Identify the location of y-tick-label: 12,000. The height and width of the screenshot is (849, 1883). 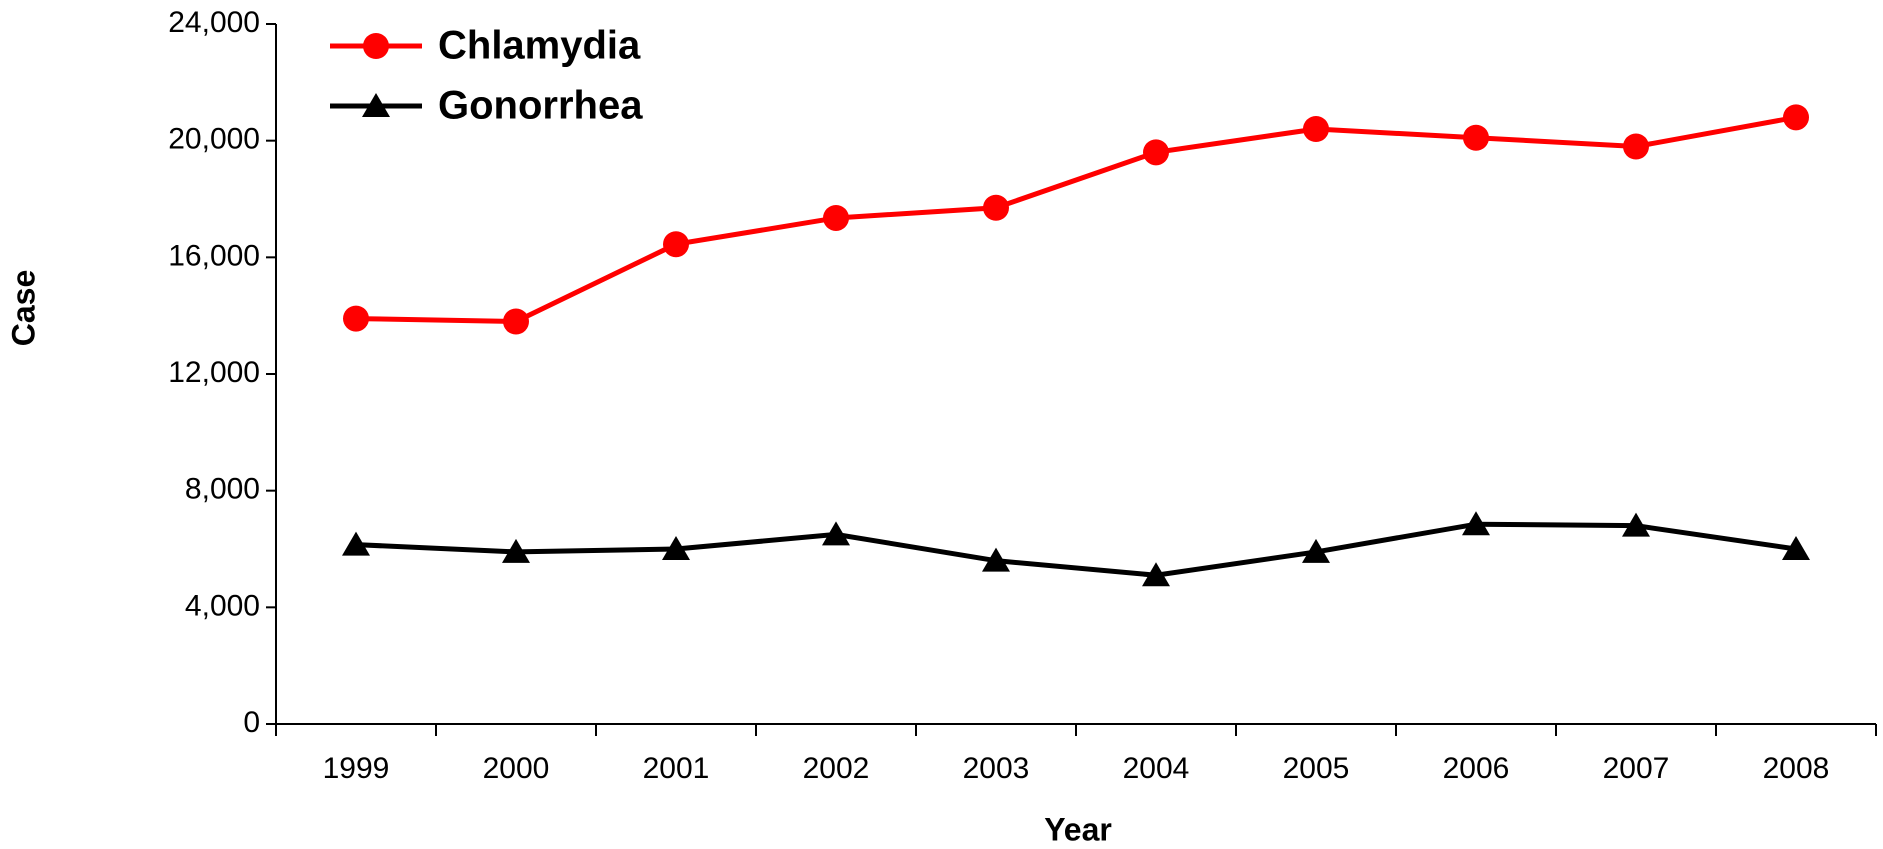
(214, 372).